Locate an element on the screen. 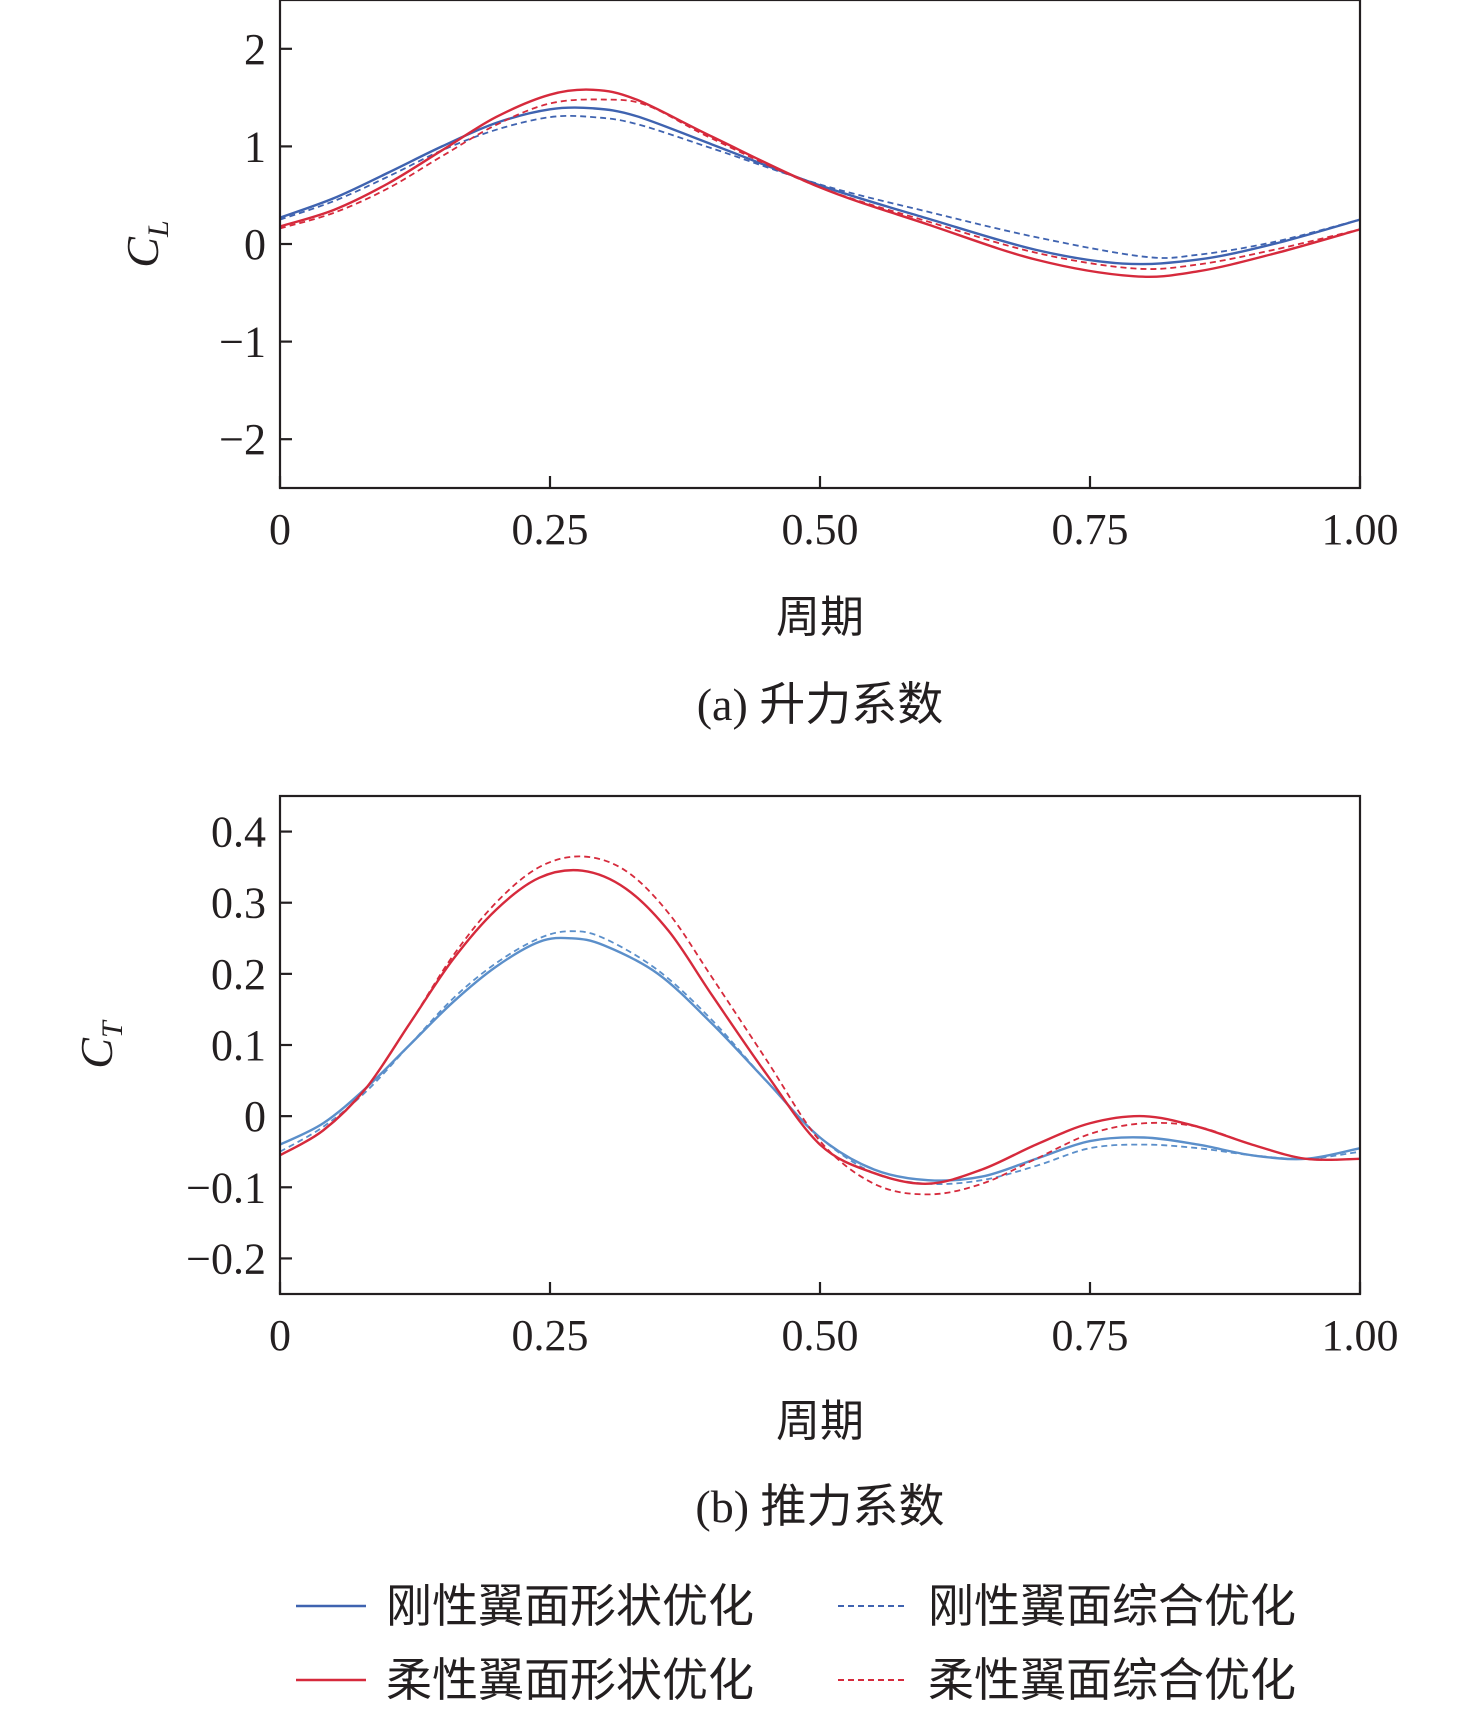  legend-label-flex-combined: 柔性翼面综合优化 is located at coordinates (1112, 1680).